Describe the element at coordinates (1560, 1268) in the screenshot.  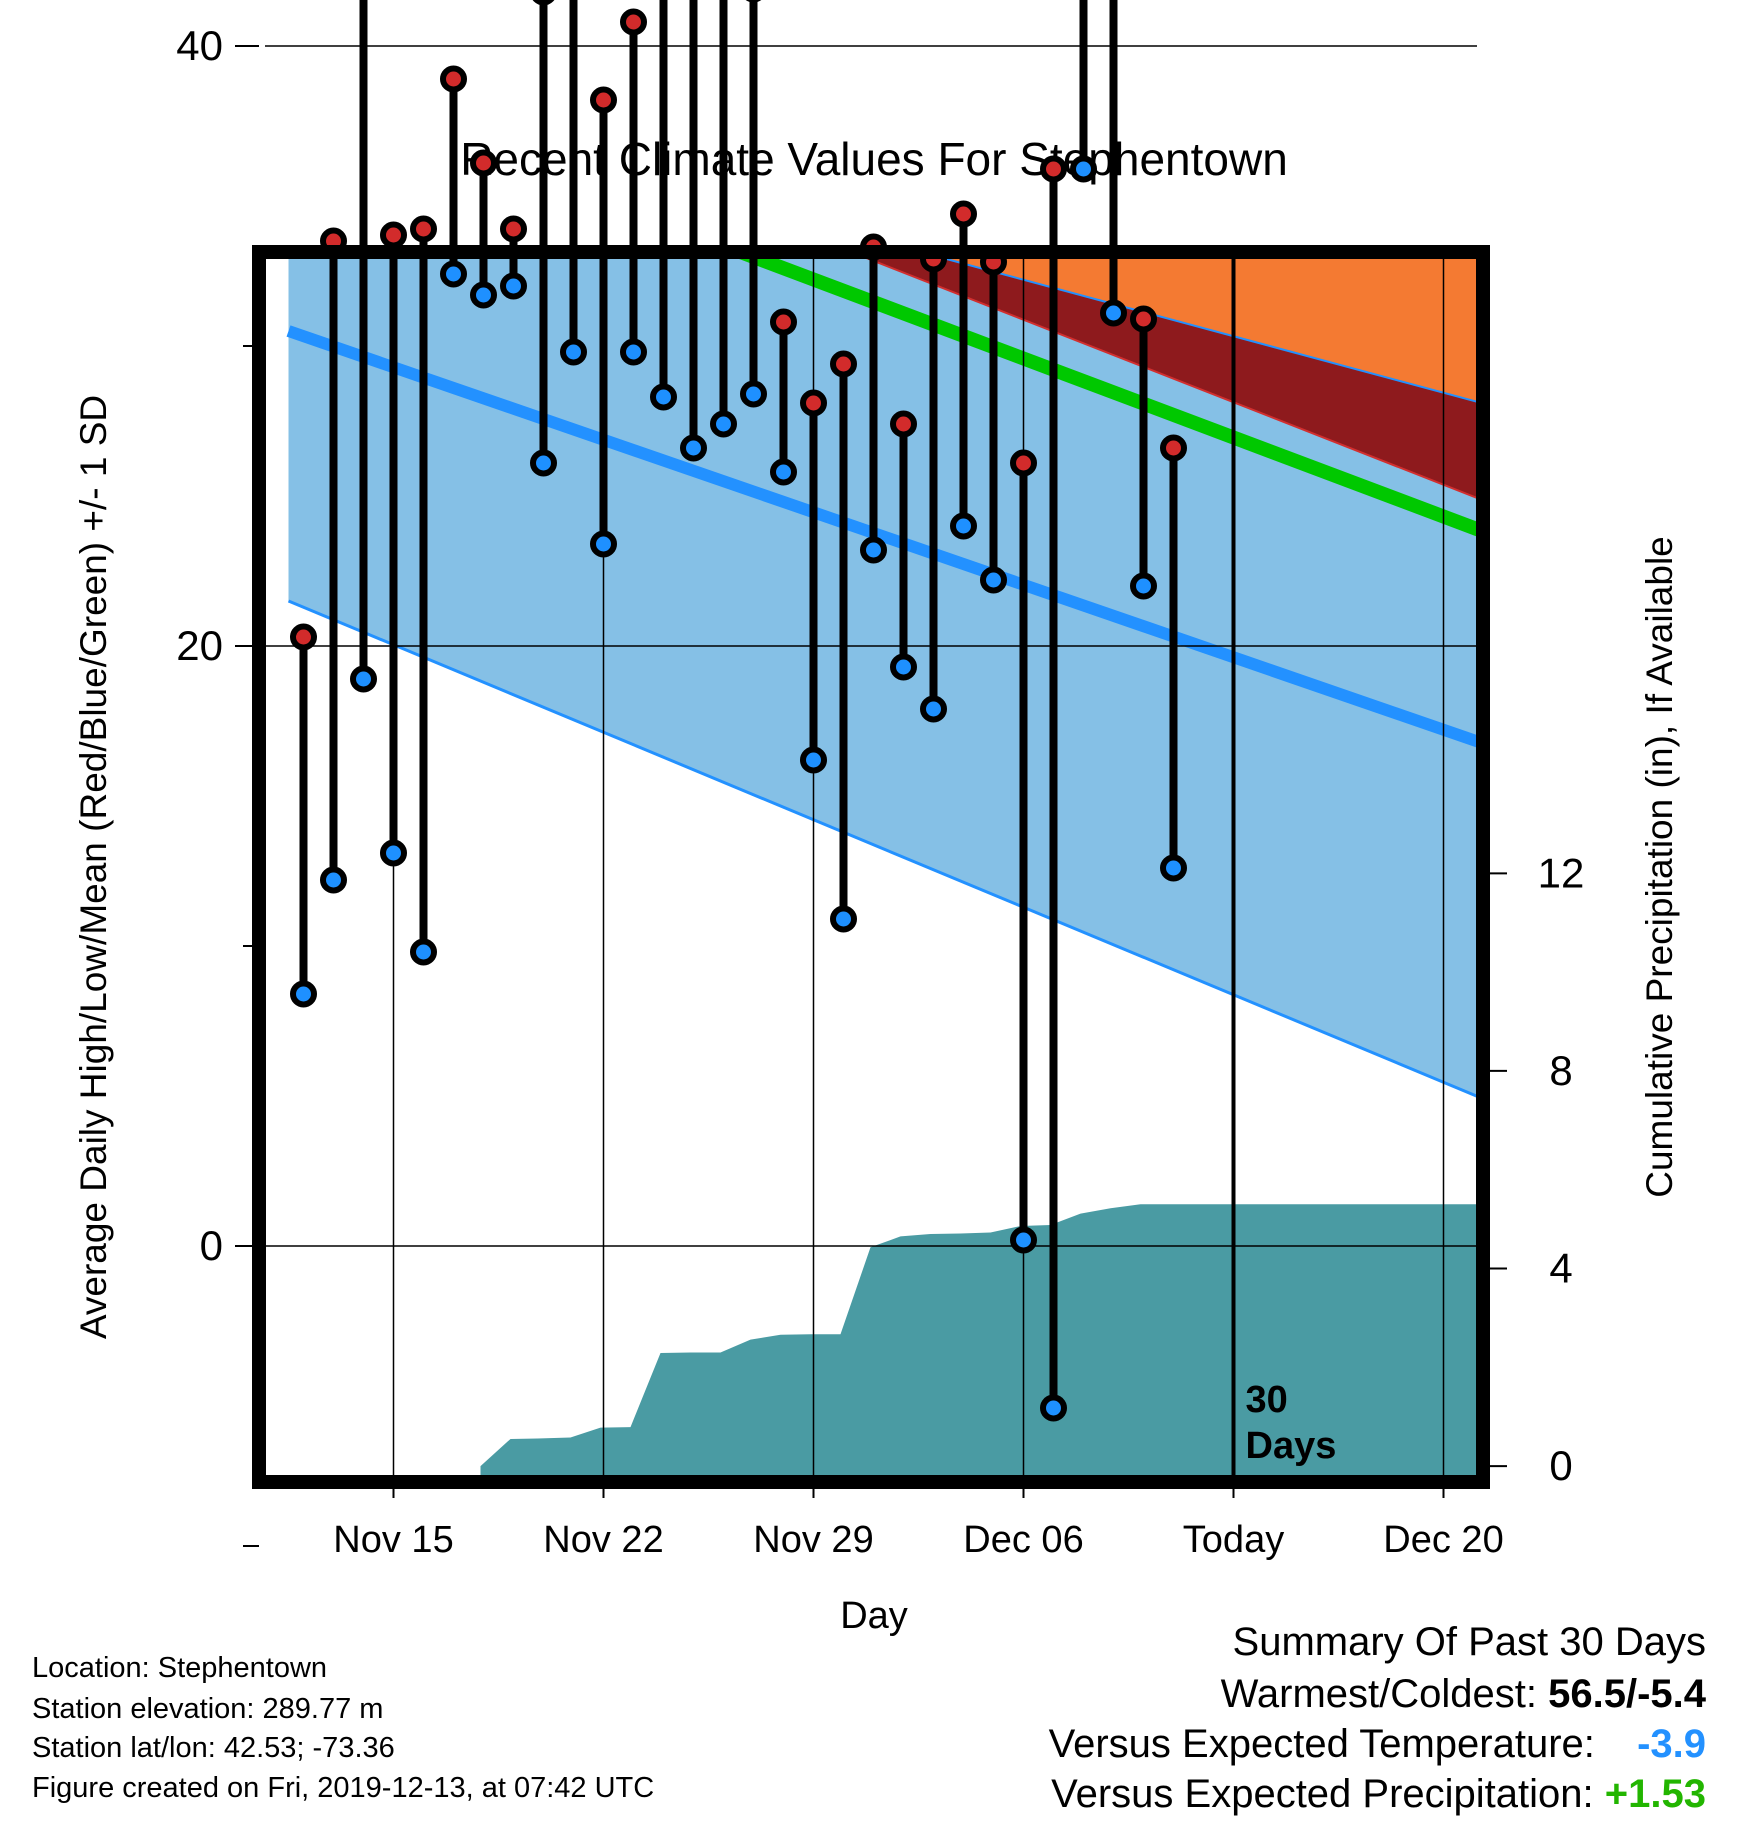
I see `y-right-tick-label: 4` at that location.